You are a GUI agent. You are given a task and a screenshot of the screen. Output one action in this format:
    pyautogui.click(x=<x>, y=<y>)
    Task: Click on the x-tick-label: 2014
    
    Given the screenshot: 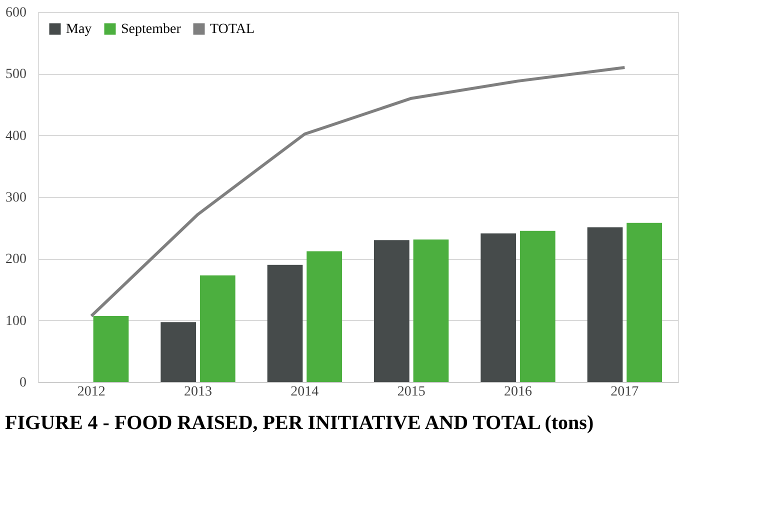 What is the action you would take?
    pyautogui.click(x=304, y=392)
    